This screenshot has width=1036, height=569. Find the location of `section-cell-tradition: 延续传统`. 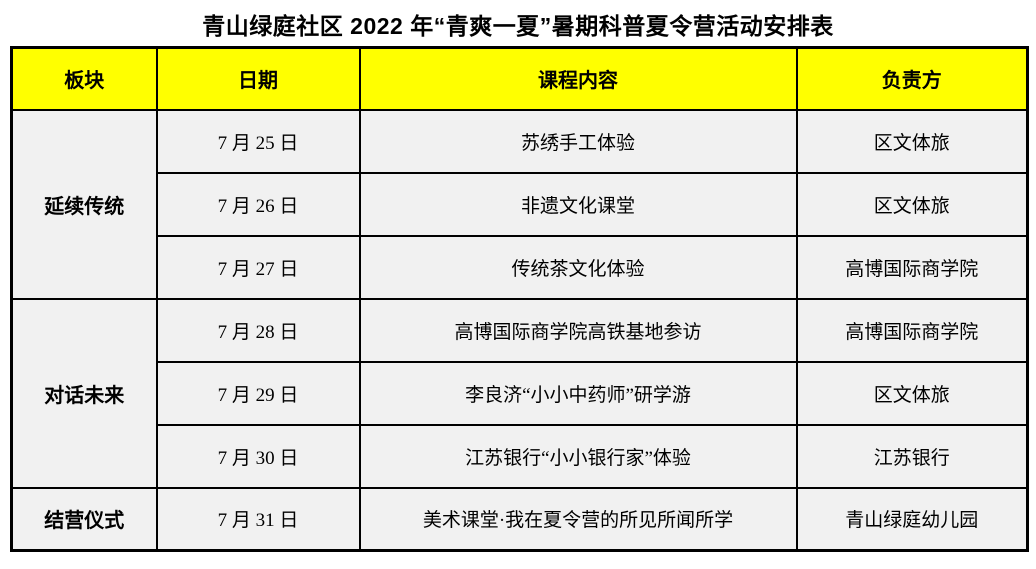

section-cell-tradition: 延续传统 is located at coordinates (84, 204).